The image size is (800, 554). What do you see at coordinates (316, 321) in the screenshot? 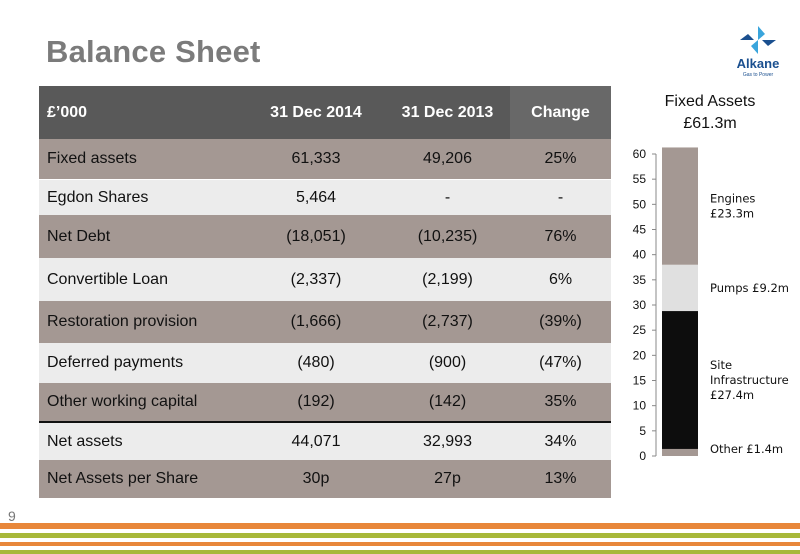
I see `cell-2014: (1,666)` at bounding box center [316, 321].